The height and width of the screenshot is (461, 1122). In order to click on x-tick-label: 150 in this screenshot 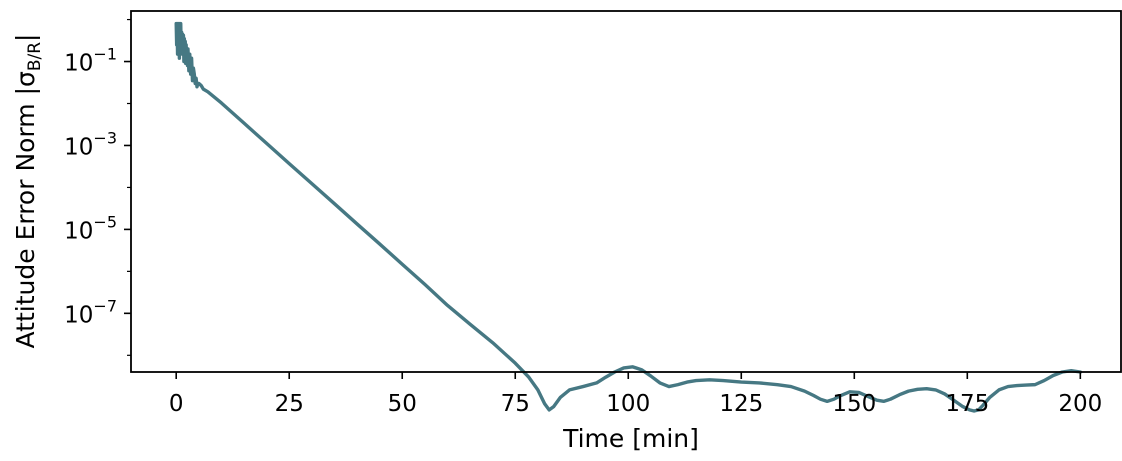, I will do `click(854, 404)`.